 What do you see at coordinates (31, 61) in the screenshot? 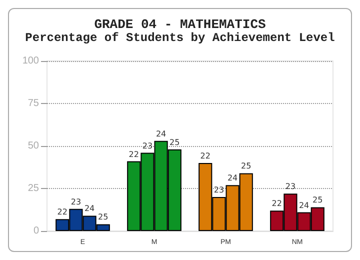
I see `y-tick-label: 100` at bounding box center [31, 61].